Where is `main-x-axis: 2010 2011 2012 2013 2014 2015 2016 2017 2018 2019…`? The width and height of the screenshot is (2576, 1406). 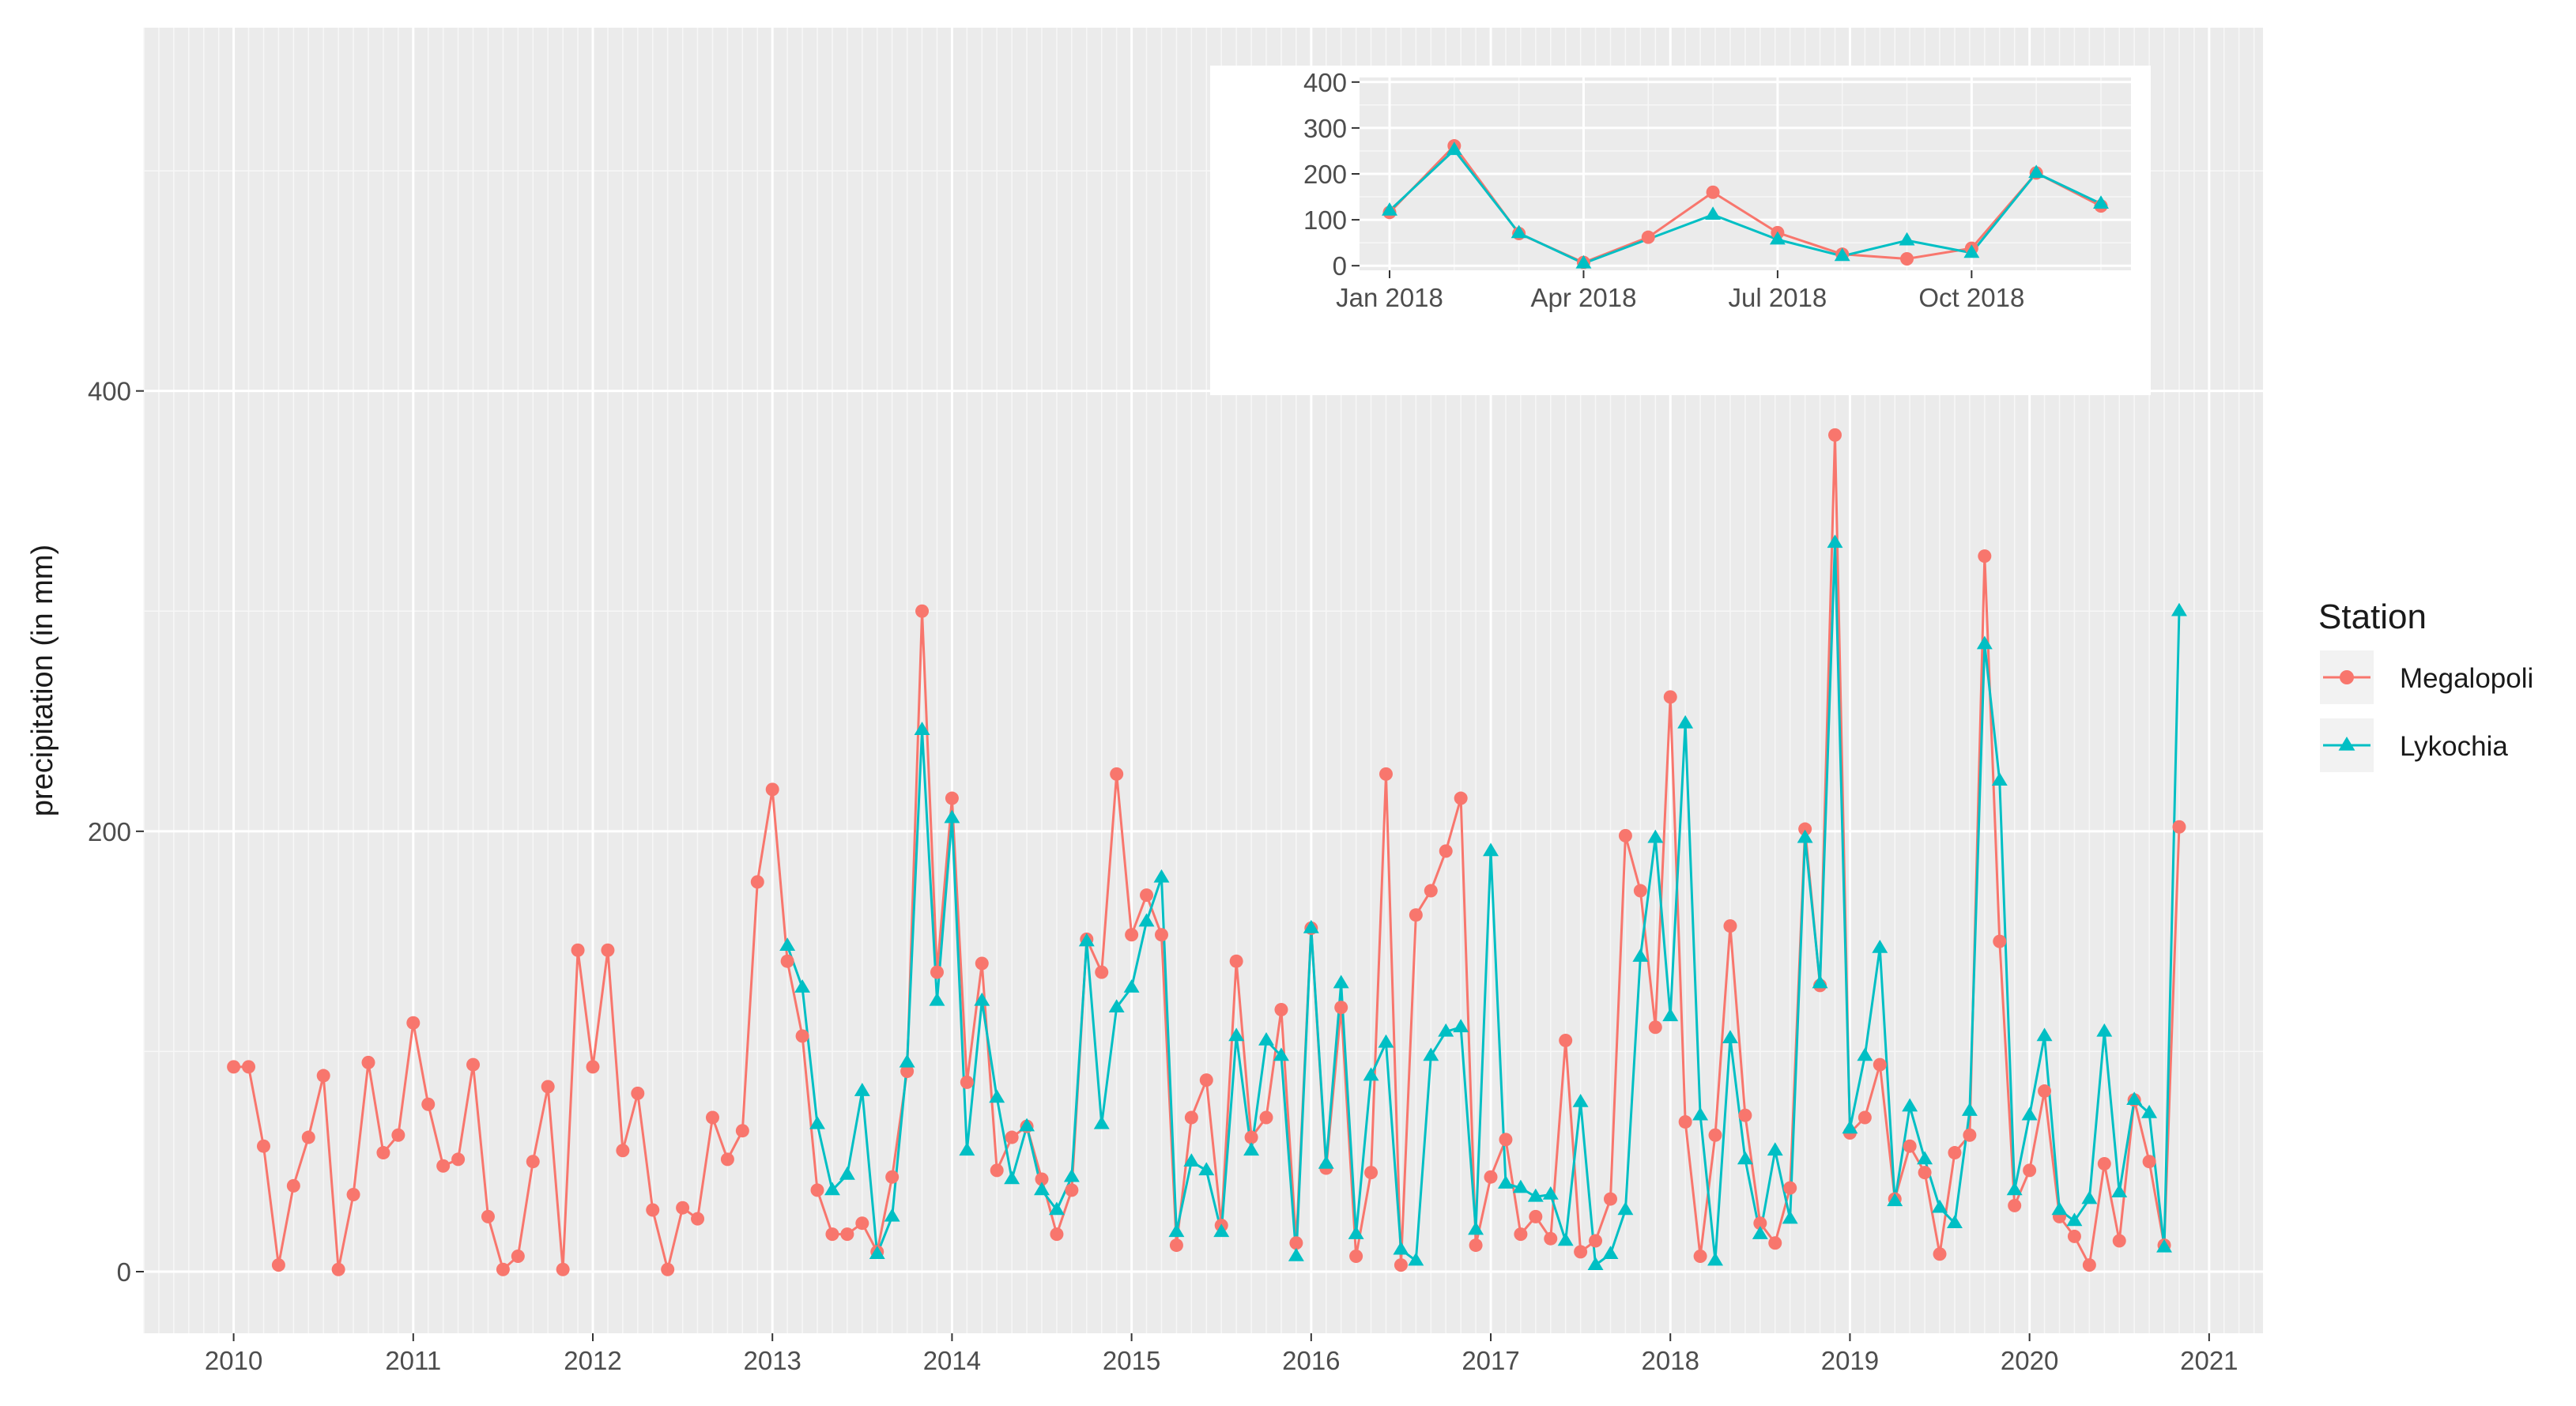
main-x-axis: 2010 2011 2012 2013 2014 2015 2016 2017 2018 2019… is located at coordinates (1221, 1354).